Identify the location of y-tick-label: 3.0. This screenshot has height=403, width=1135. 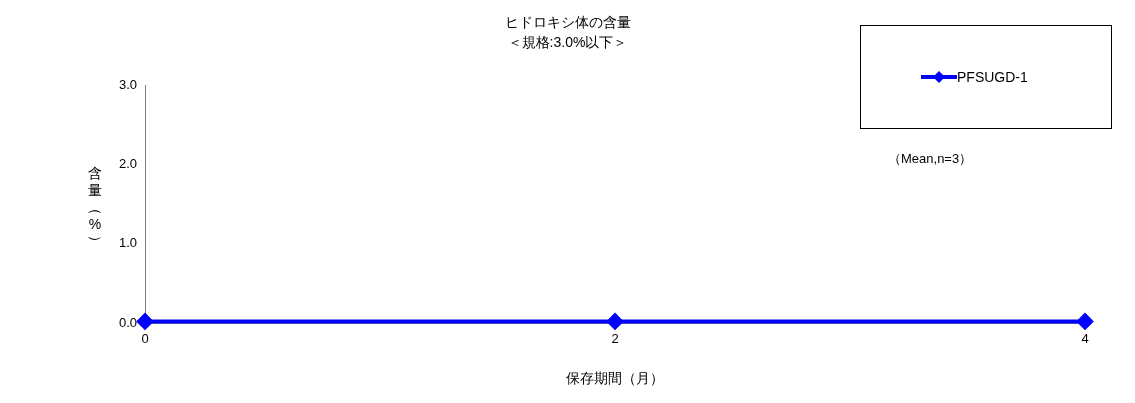
(127, 84).